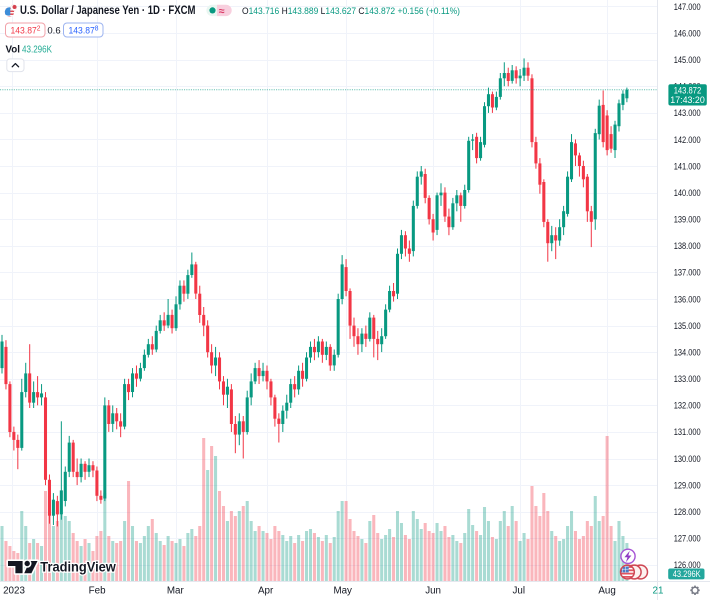  What do you see at coordinates (687, 512) in the screenshot?
I see `svg-text: 128.000` at bounding box center [687, 512].